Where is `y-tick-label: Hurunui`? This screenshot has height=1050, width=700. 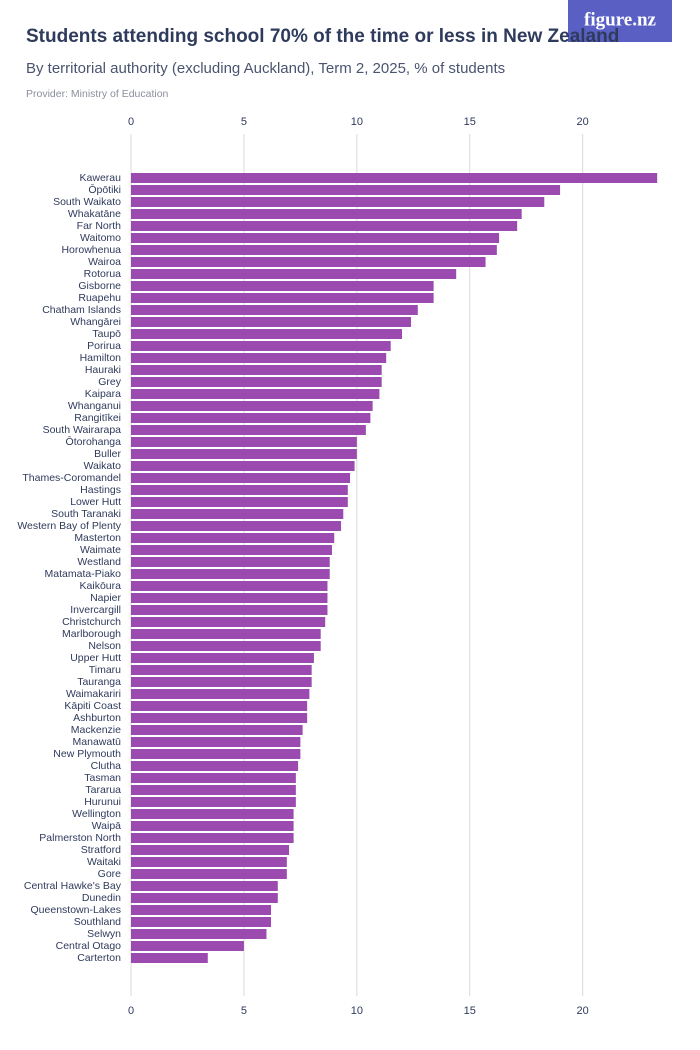
y-tick-label: Hurunui is located at coordinates (102, 802).